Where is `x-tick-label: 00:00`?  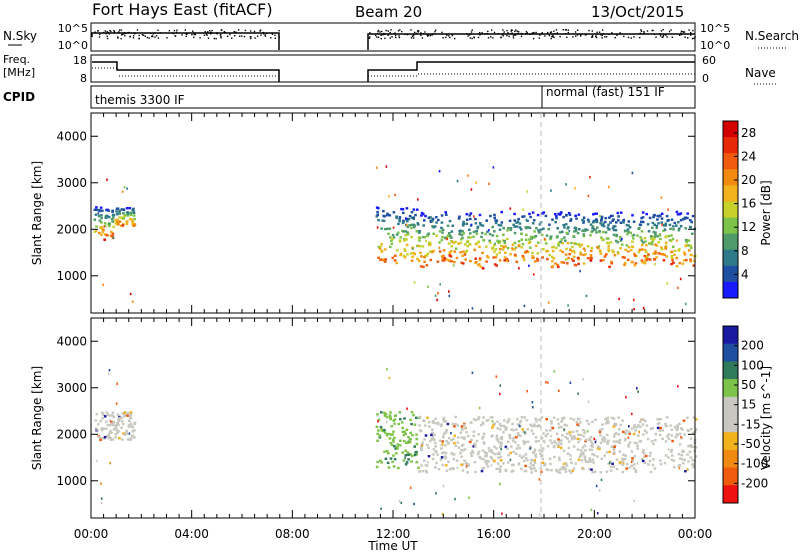 x-tick-label: 00:00 is located at coordinates (695, 534).